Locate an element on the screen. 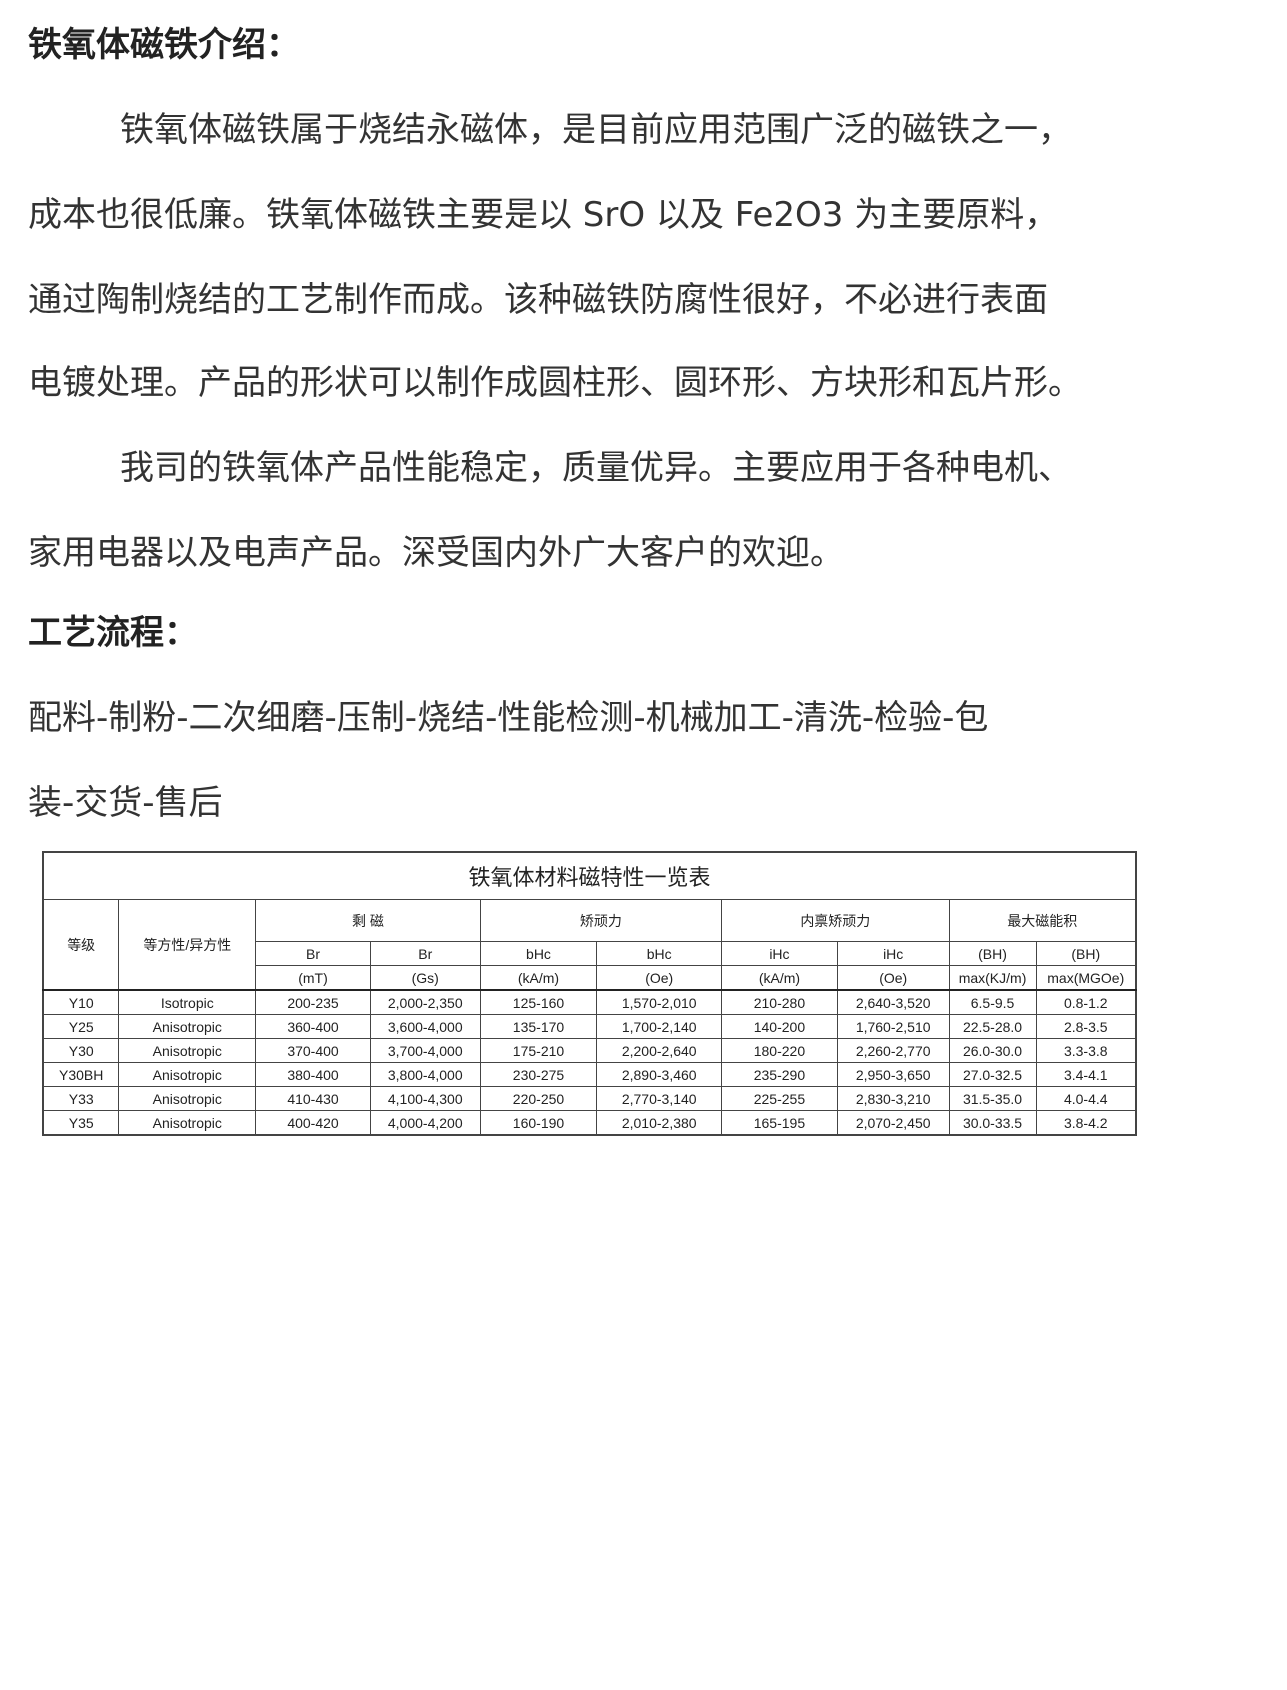  unit-header: (mT) is located at coordinates (313, 978).